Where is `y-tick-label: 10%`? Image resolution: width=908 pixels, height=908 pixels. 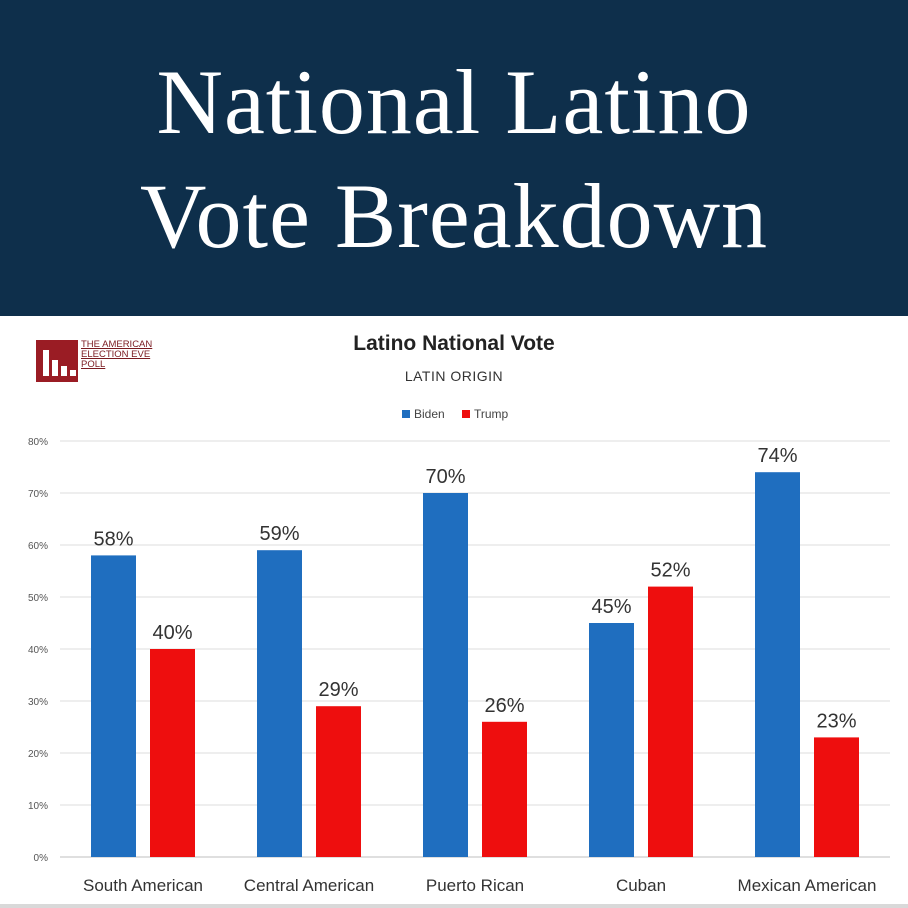
y-tick-label: 10% is located at coordinates (38, 806).